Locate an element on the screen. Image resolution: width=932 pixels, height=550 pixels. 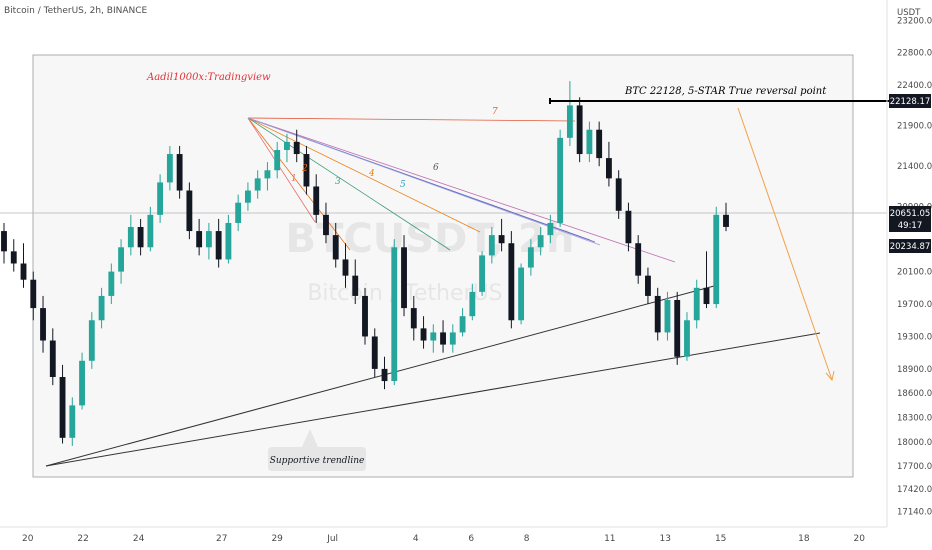
price-tag-lower: 20234.87 is located at coordinates (910, 246).